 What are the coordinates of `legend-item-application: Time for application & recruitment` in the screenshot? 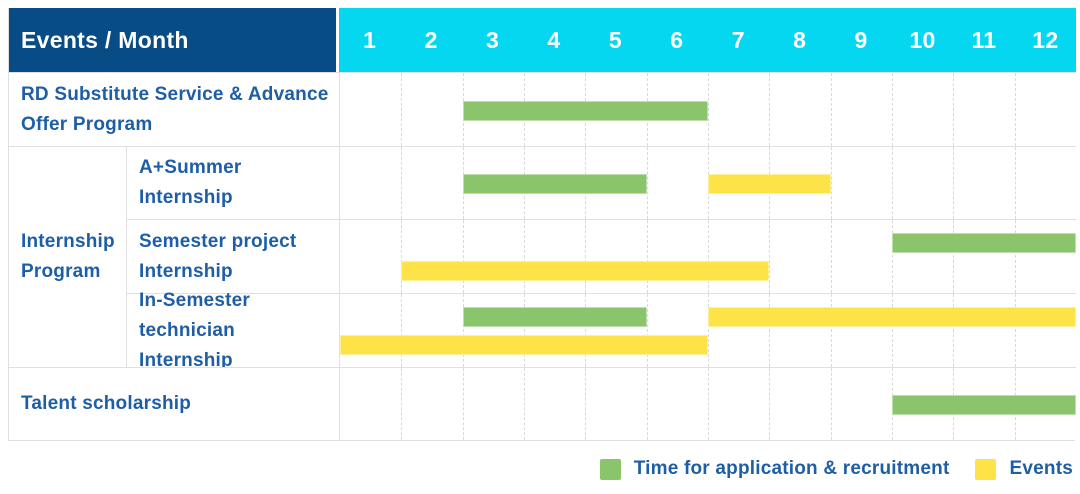 It's located at (774, 469).